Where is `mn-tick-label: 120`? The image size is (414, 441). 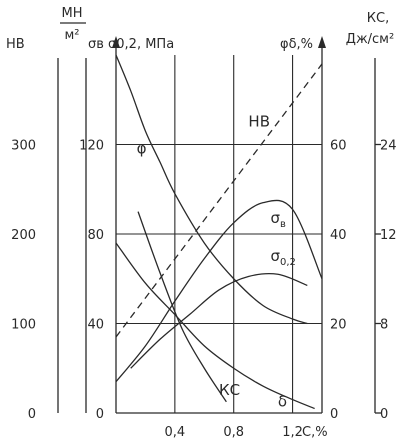 mn-tick-label: 120 is located at coordinates (91, 146).